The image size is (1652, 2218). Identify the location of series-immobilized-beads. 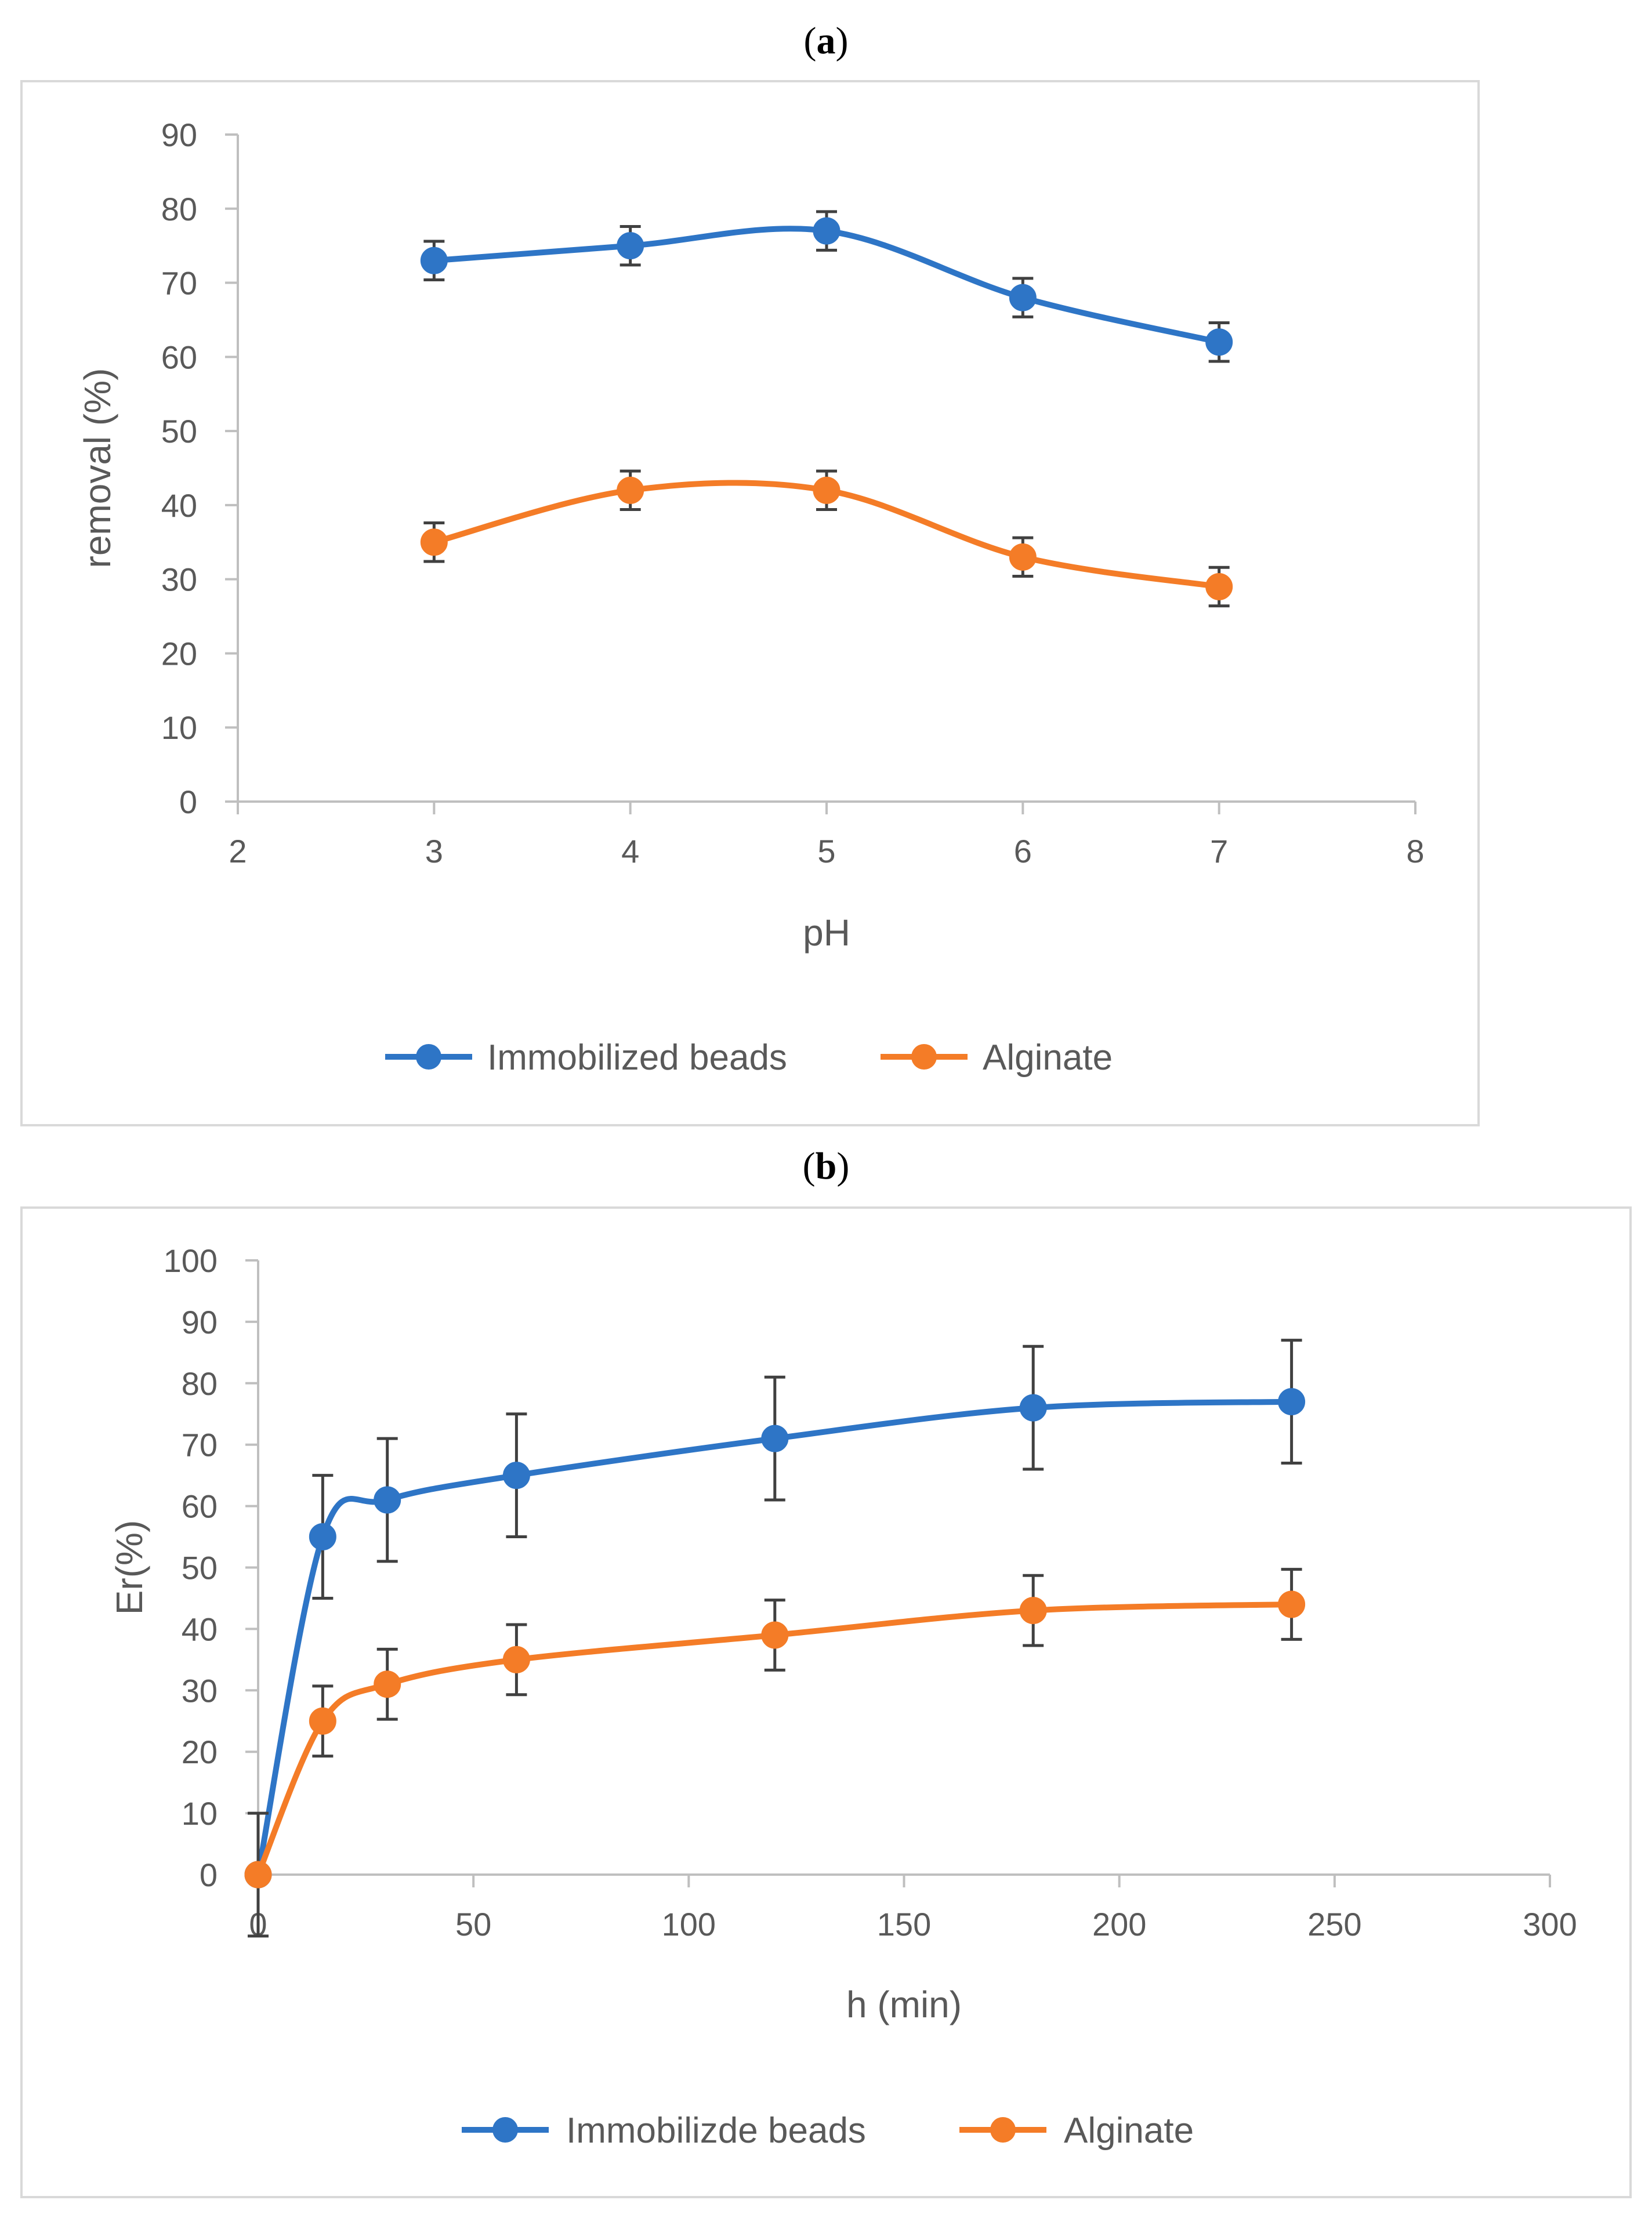
(826, 286).